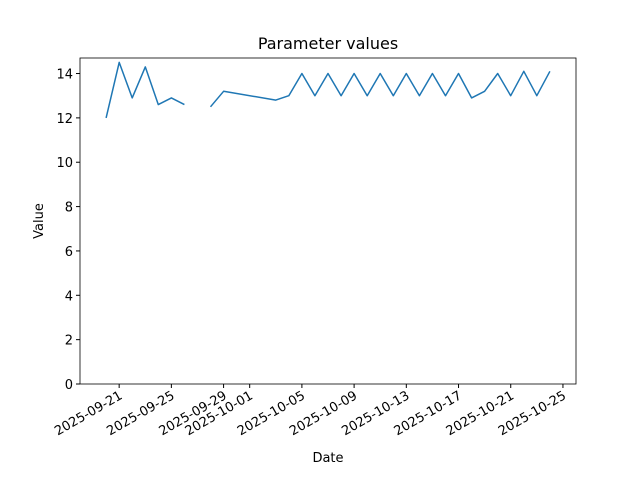 This screenshot has height=480, width=640. What do you see at coordinates (69, 341) in the screenshot?
I see `y-tick-label: 2` at bounding box center [69, 341].